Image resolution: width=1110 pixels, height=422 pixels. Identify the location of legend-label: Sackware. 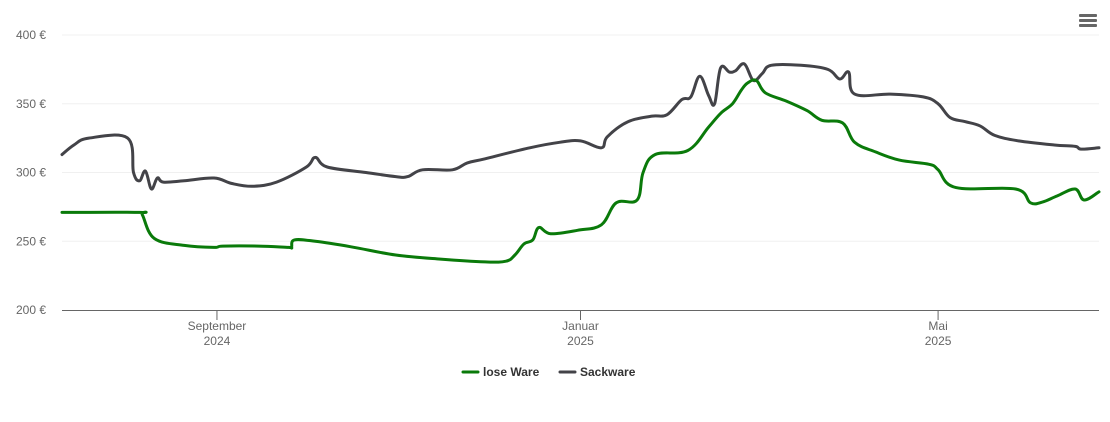
(608, 372).